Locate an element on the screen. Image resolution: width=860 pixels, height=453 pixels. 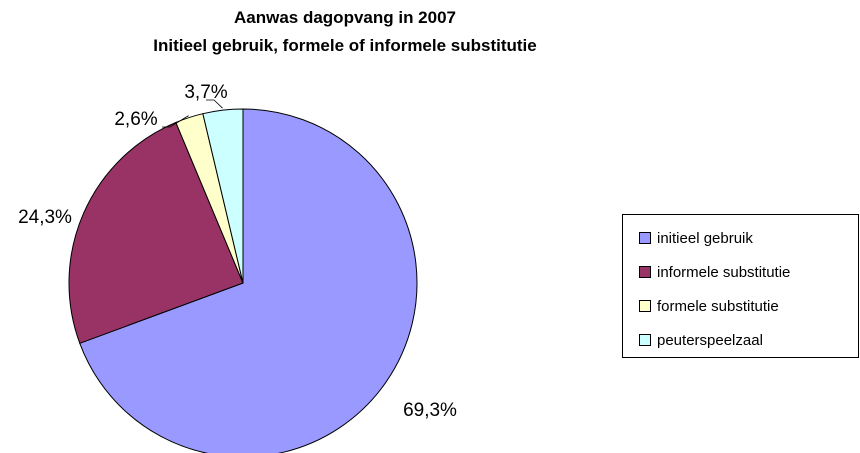
legend-label: informele substitutie is located at coordinates (724, 272).